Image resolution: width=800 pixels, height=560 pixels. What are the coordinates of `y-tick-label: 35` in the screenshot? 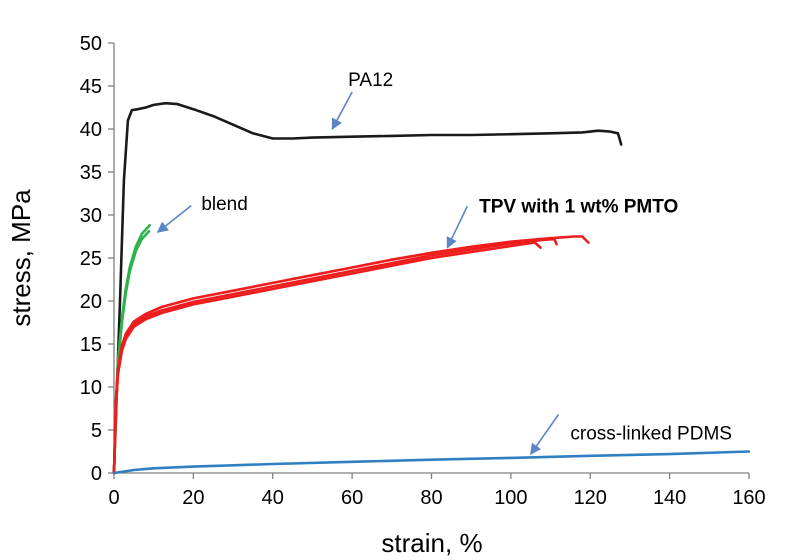 It's located at (91, 173).